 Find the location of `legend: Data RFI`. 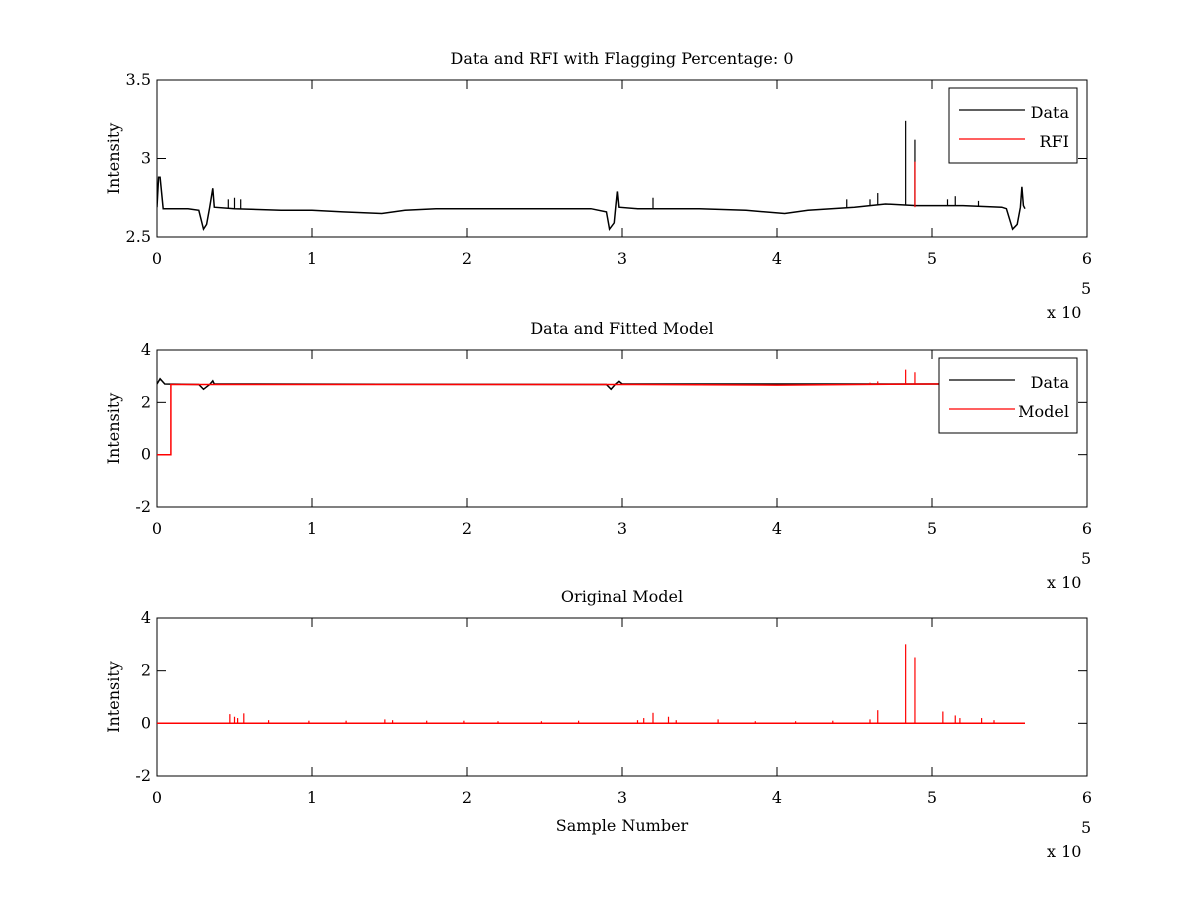

legend: Data RFI is located at coordinates (1013, 125).